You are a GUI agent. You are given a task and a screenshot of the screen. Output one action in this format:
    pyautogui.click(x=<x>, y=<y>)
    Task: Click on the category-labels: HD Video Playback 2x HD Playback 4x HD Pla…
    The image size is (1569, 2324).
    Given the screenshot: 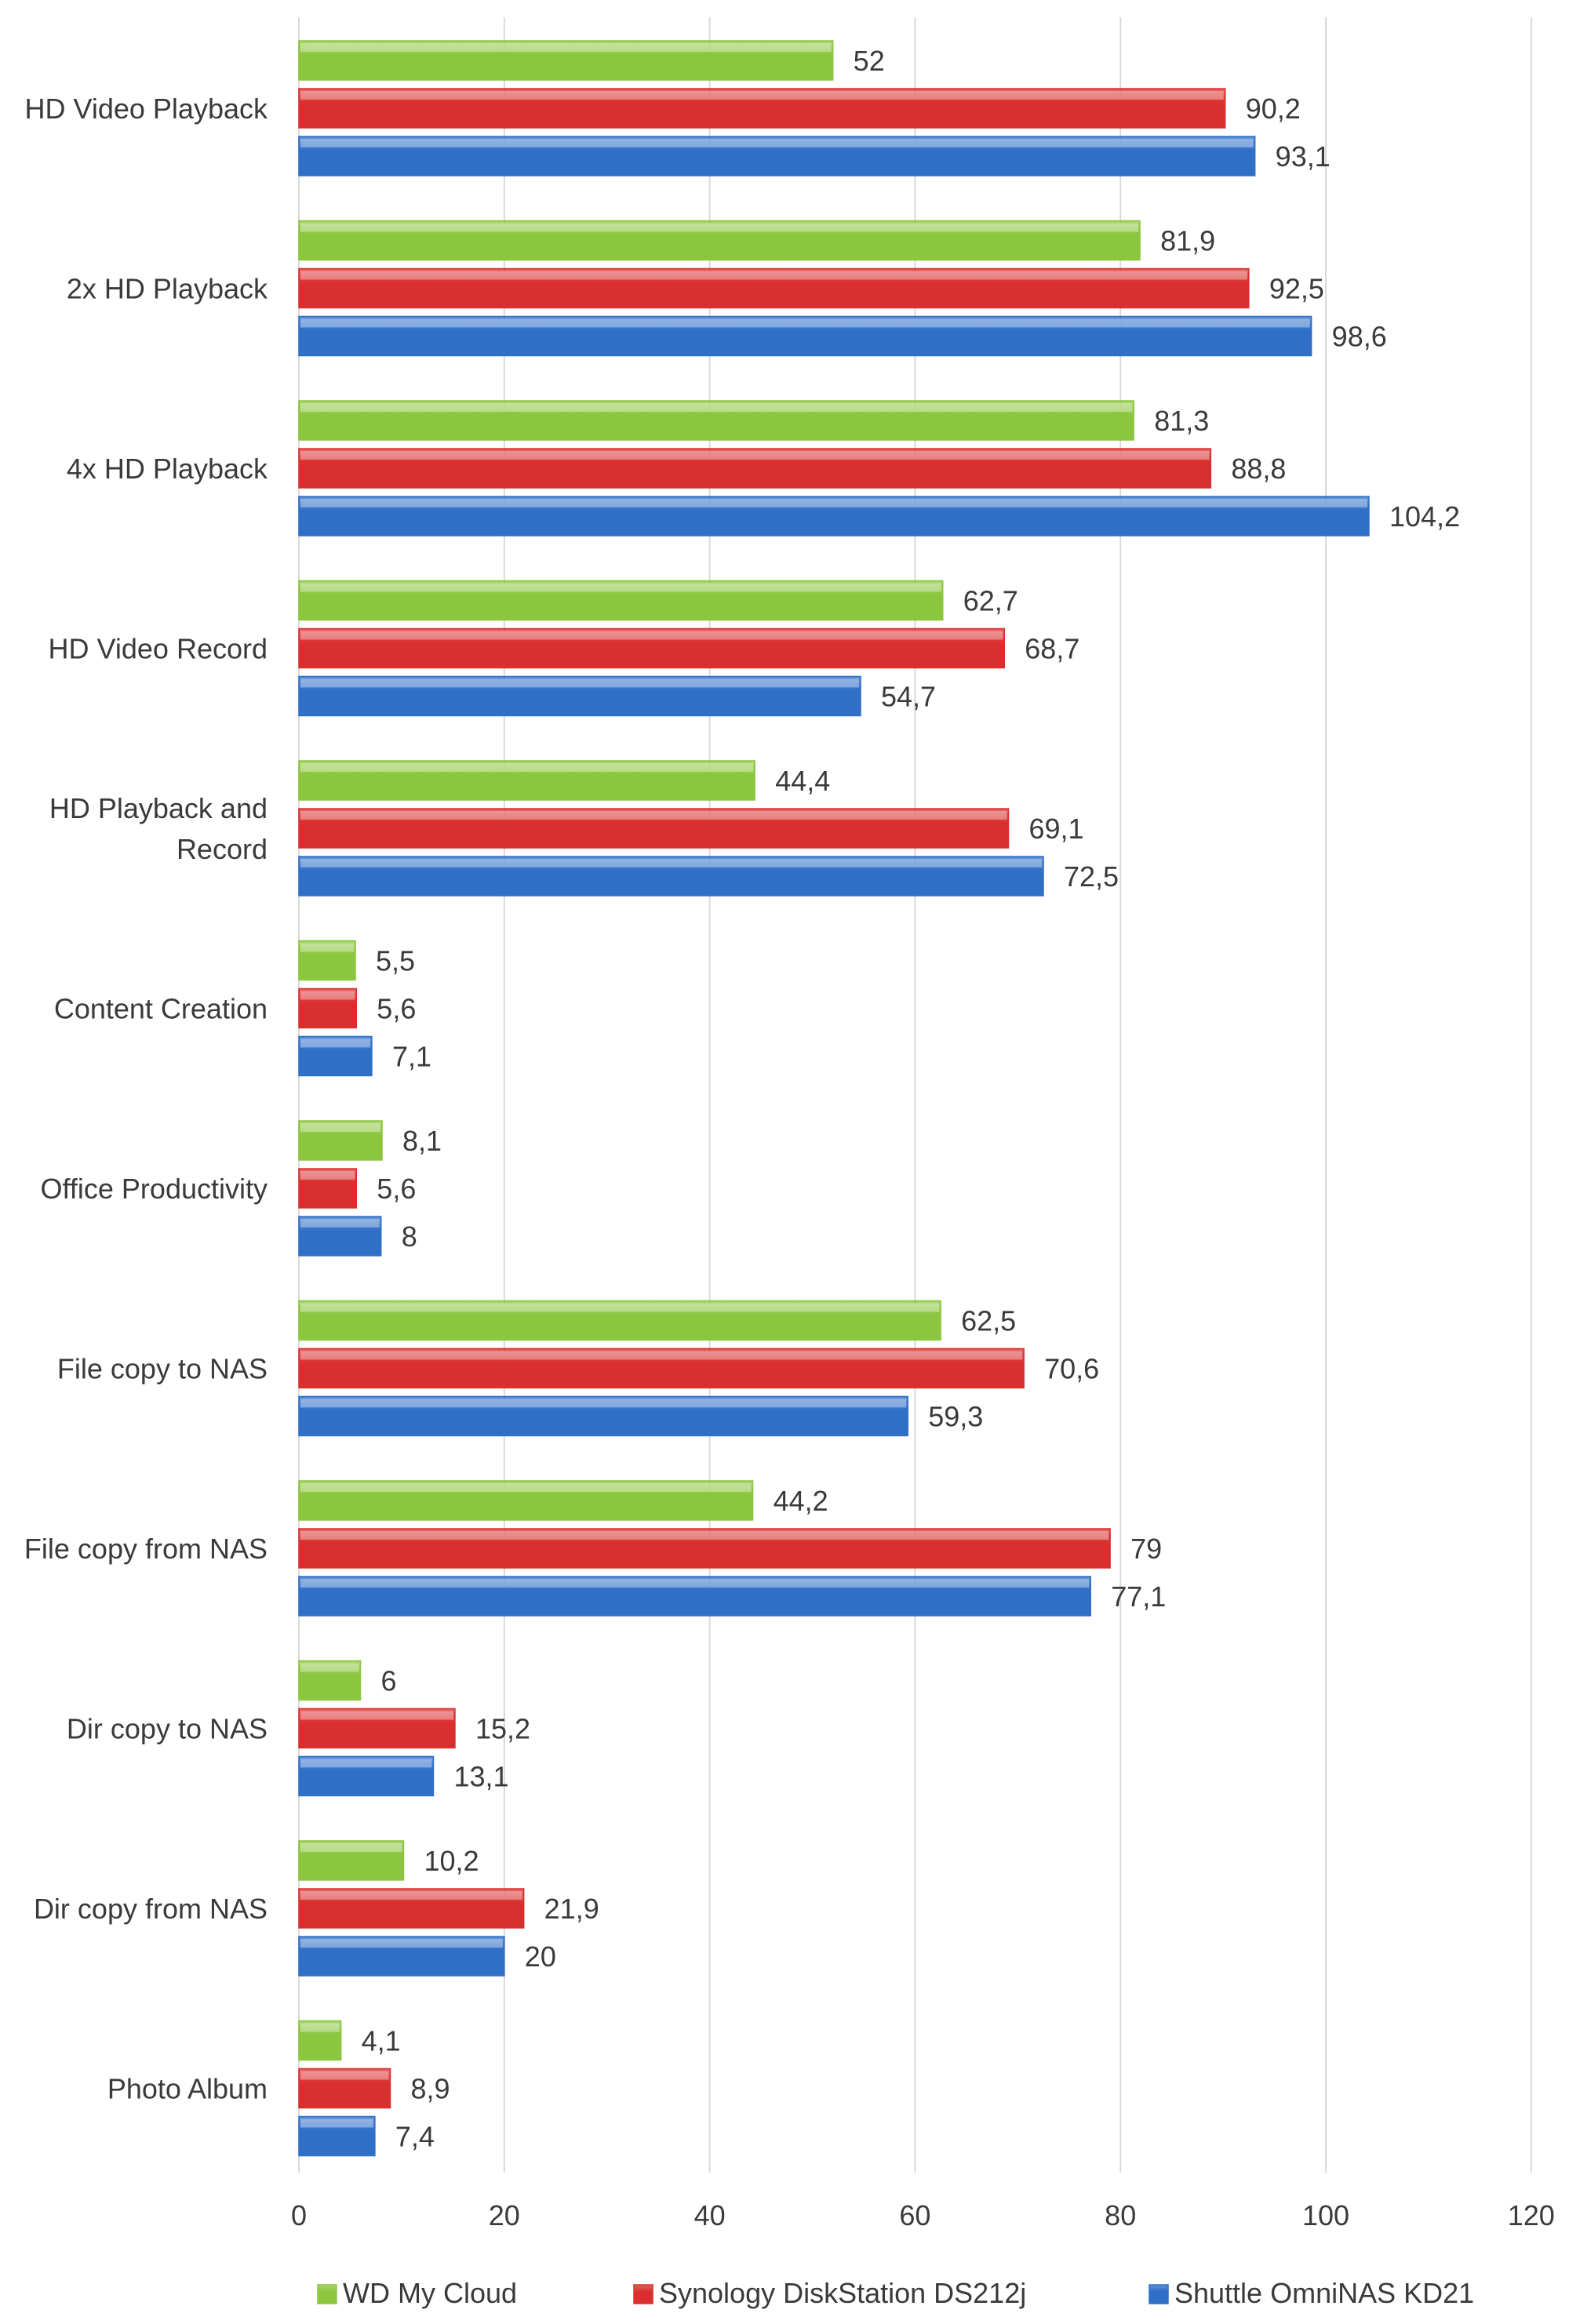 What is the action you would take?
    pyautogui.click(x=146, y=1099)
    